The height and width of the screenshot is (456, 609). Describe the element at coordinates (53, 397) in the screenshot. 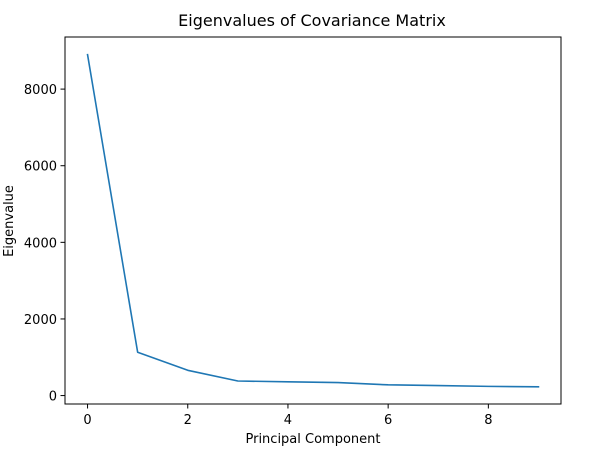

I see `y-tick-label: 0` at that location.